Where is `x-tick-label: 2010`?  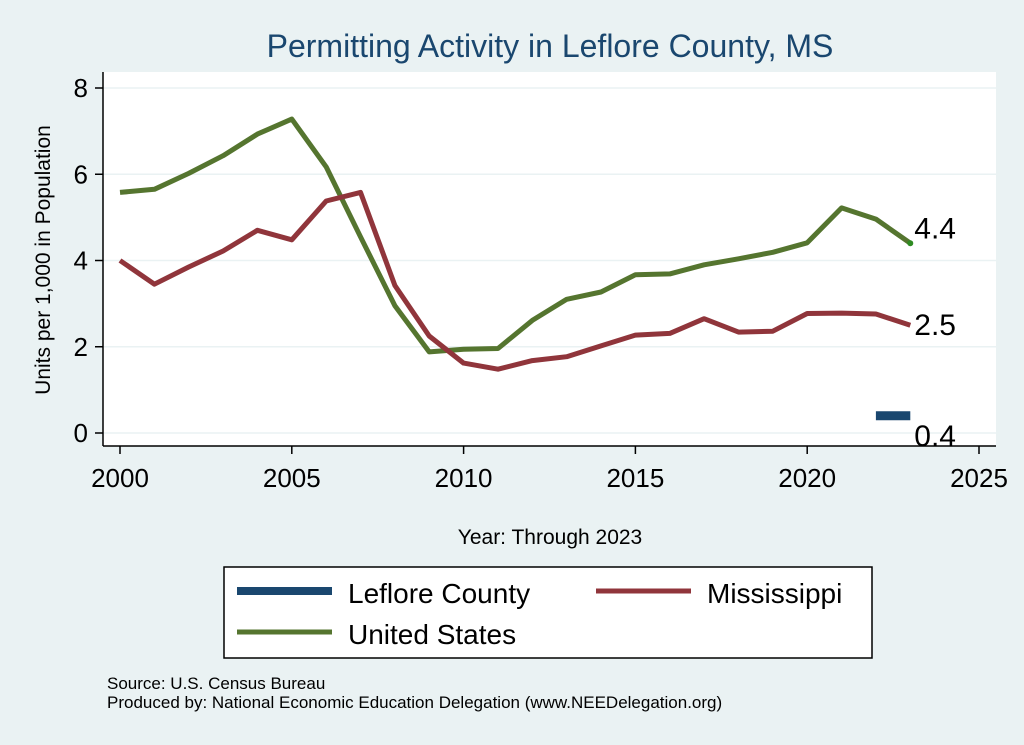 x-tick-label: 2010 is located at coordinates (464, 478).